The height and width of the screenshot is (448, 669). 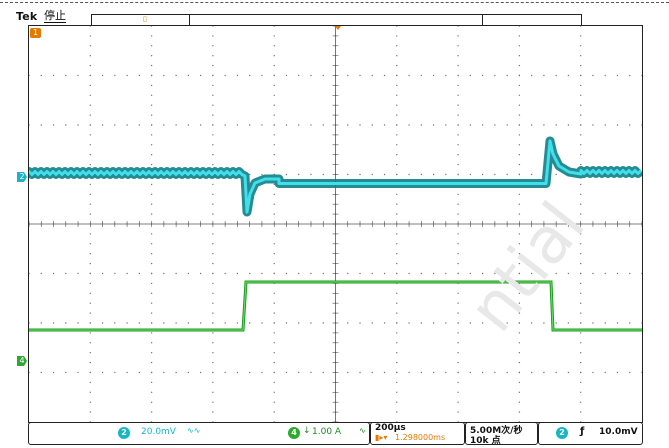 What do you see at coordinates (618, 432) in the screenshot?
I see `trigger-level: 10.0mV` at bounding box center [618, 432].